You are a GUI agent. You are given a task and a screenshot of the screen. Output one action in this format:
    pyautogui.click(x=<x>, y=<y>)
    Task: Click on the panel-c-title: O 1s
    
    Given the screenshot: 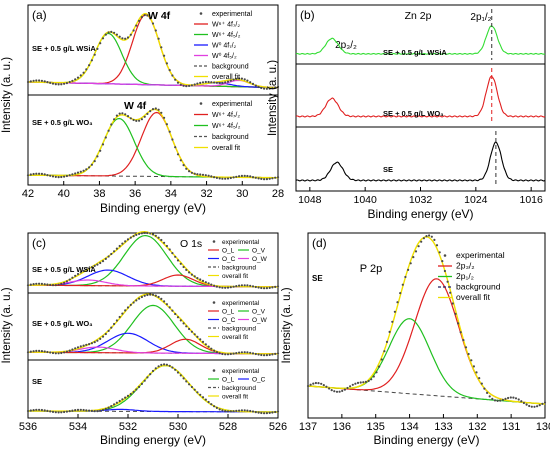 What is the action you would take?
    pyautogui.click(x=191, y=244)
    